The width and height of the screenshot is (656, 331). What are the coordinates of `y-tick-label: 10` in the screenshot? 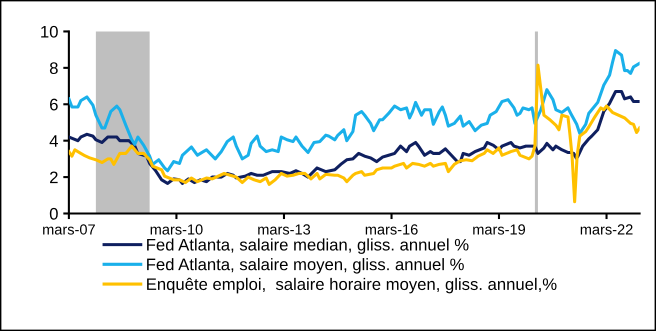 It's located at (49, 32).